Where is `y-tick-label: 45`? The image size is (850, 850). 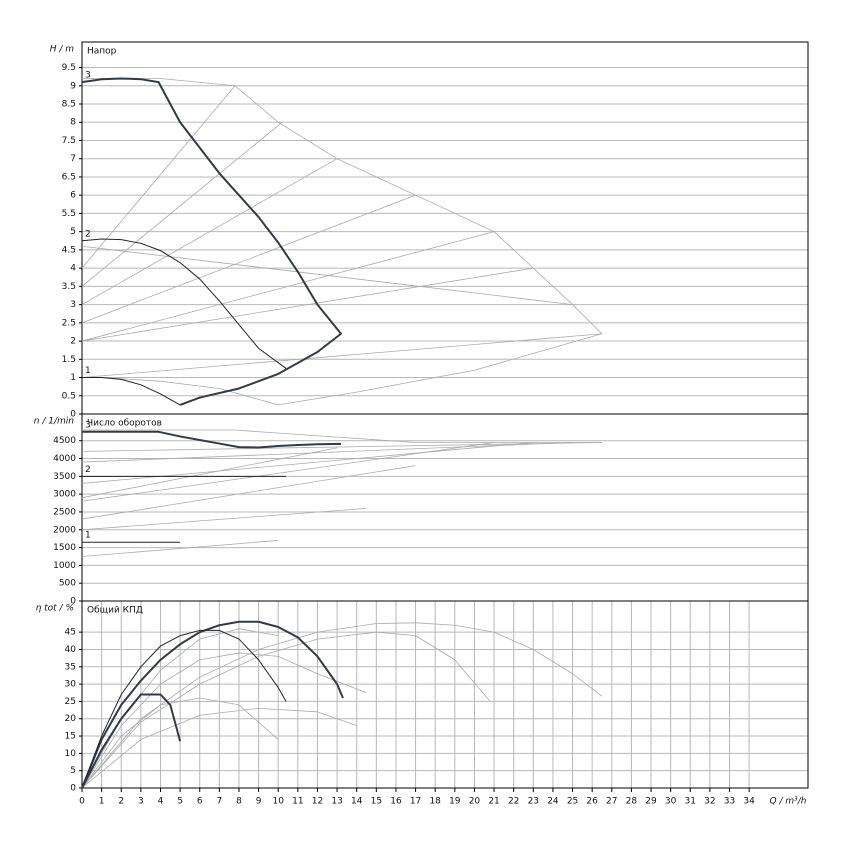 y-tick-label: 45 is located at coordinates (70, 633).